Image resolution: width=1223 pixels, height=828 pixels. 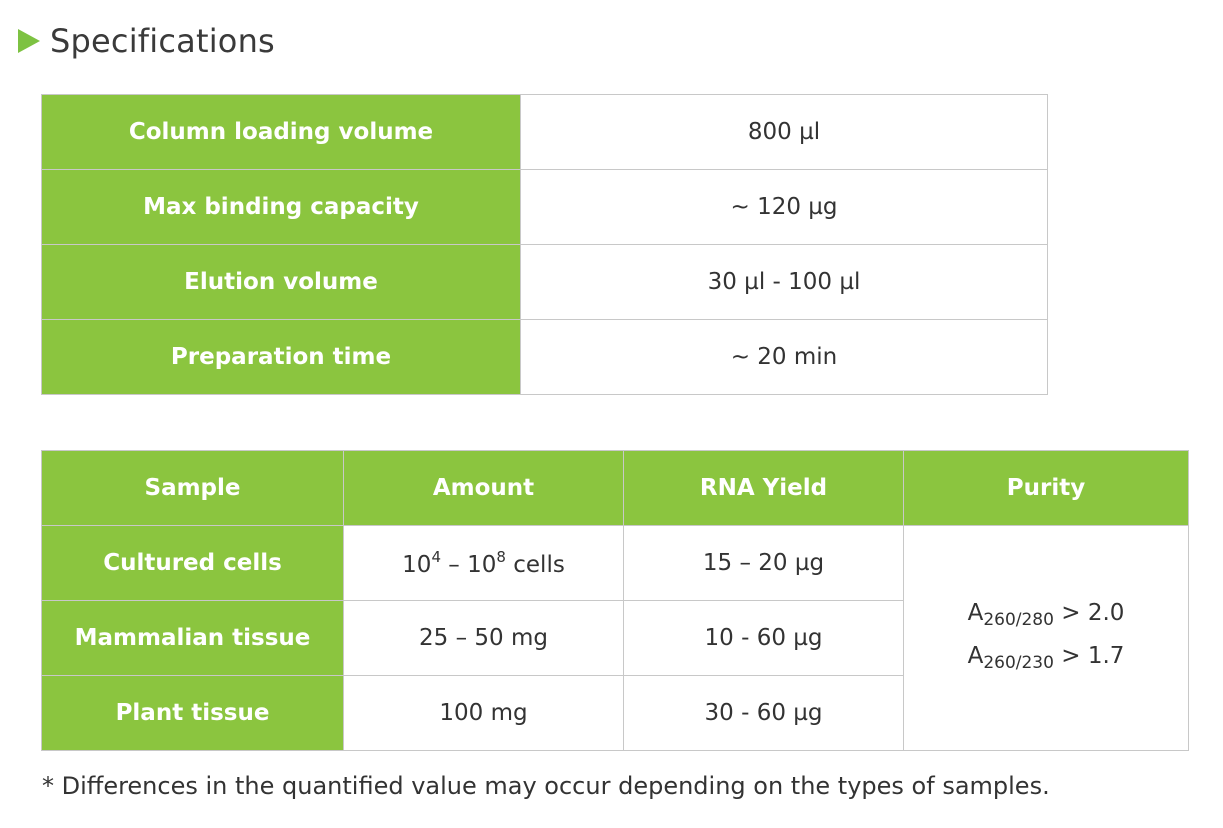 What do you see at coordinates (192, 488) in the screenshot?
I see `column-header-sample: Sample` at bounding box center [192, 488].